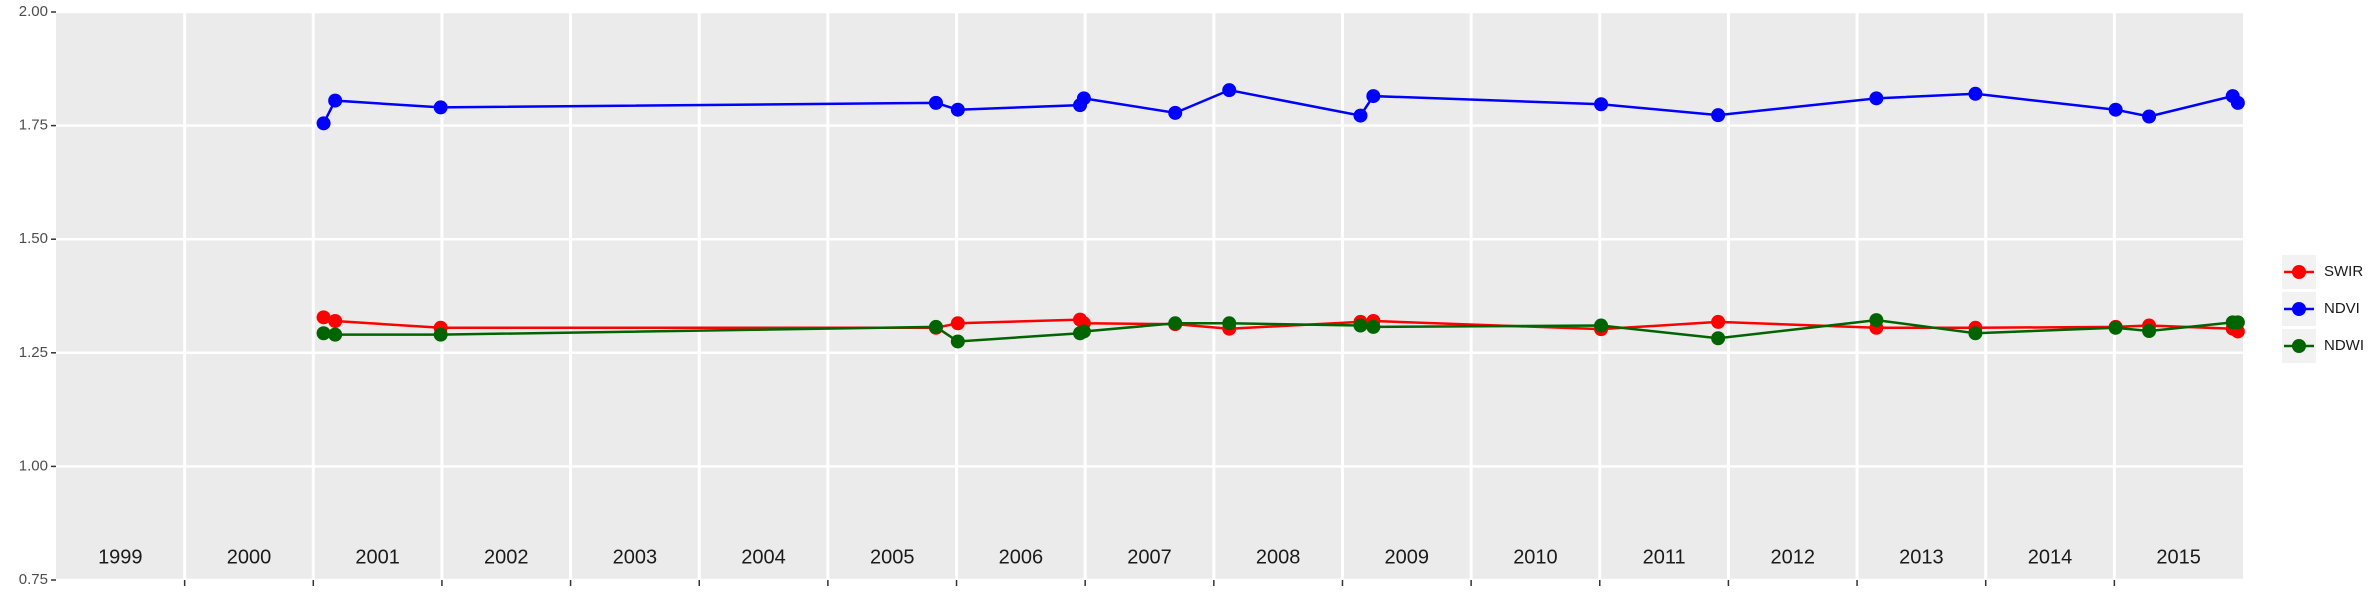 The height and width of the screenshot is (593, 2378). What do you see at coordinates (1921, 557) in the screenshot?
I see `year-label: 2013` at bounding box center [1921, 557].